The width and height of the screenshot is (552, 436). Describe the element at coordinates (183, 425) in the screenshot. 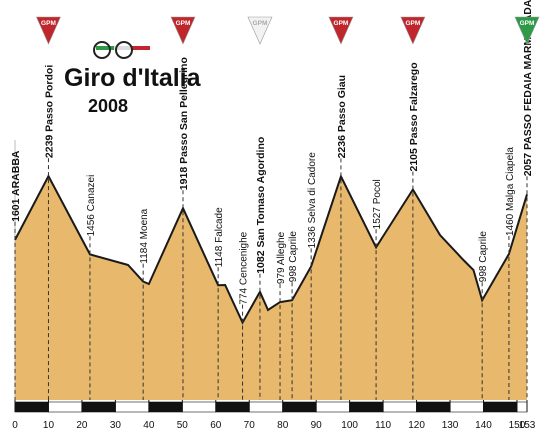

I see `x-tick-label: 50` at that location.